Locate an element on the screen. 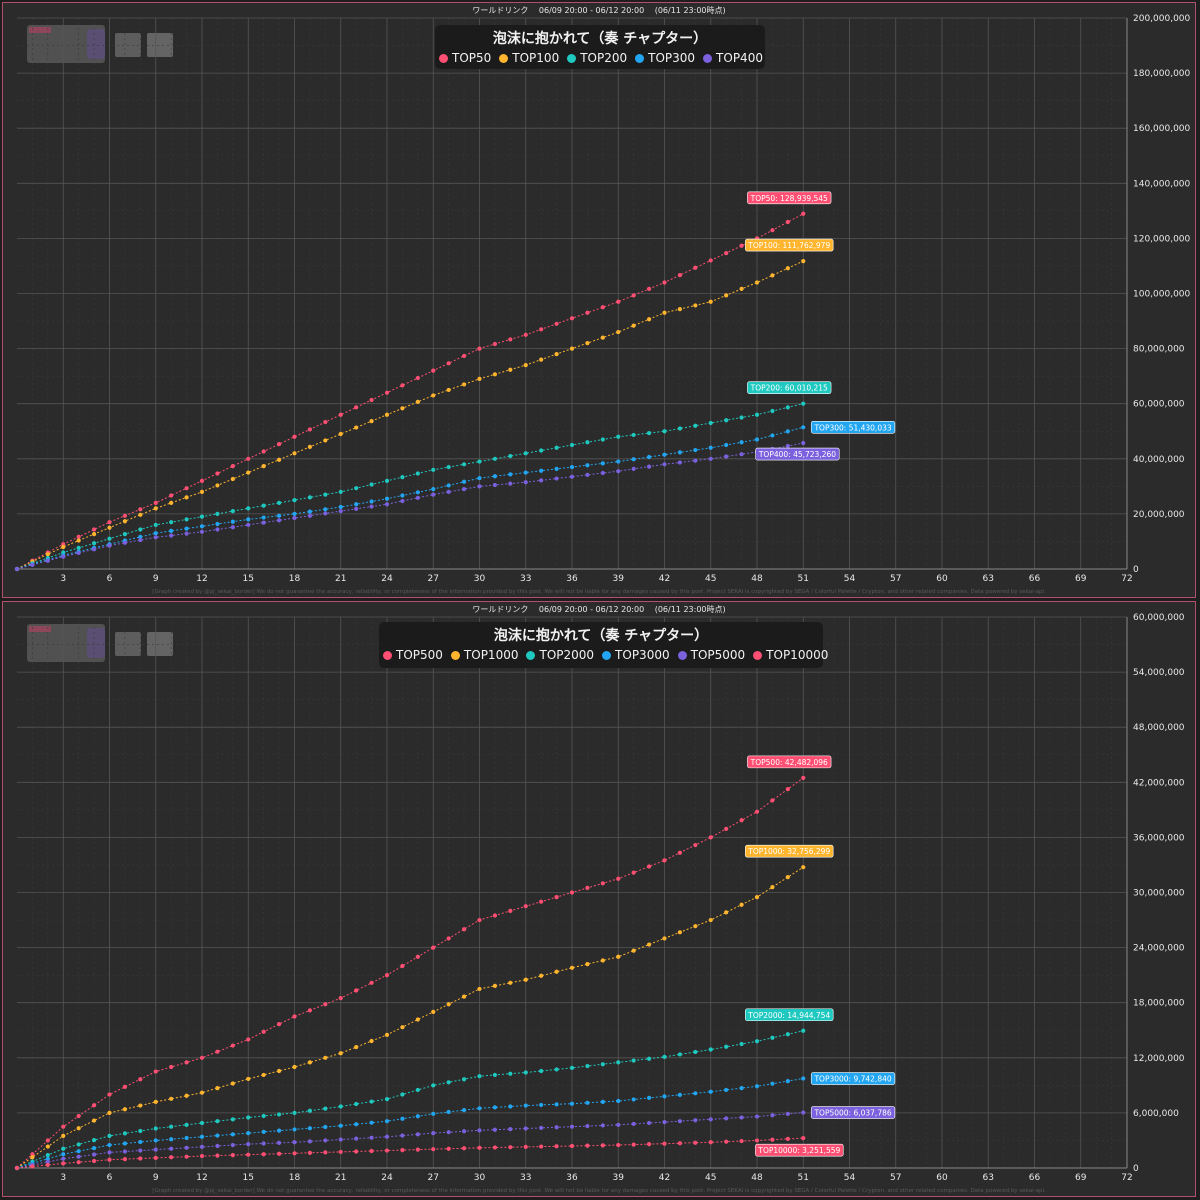  final-value-text: TOP400: 45,723,260 is located at coordinates (797, 454).